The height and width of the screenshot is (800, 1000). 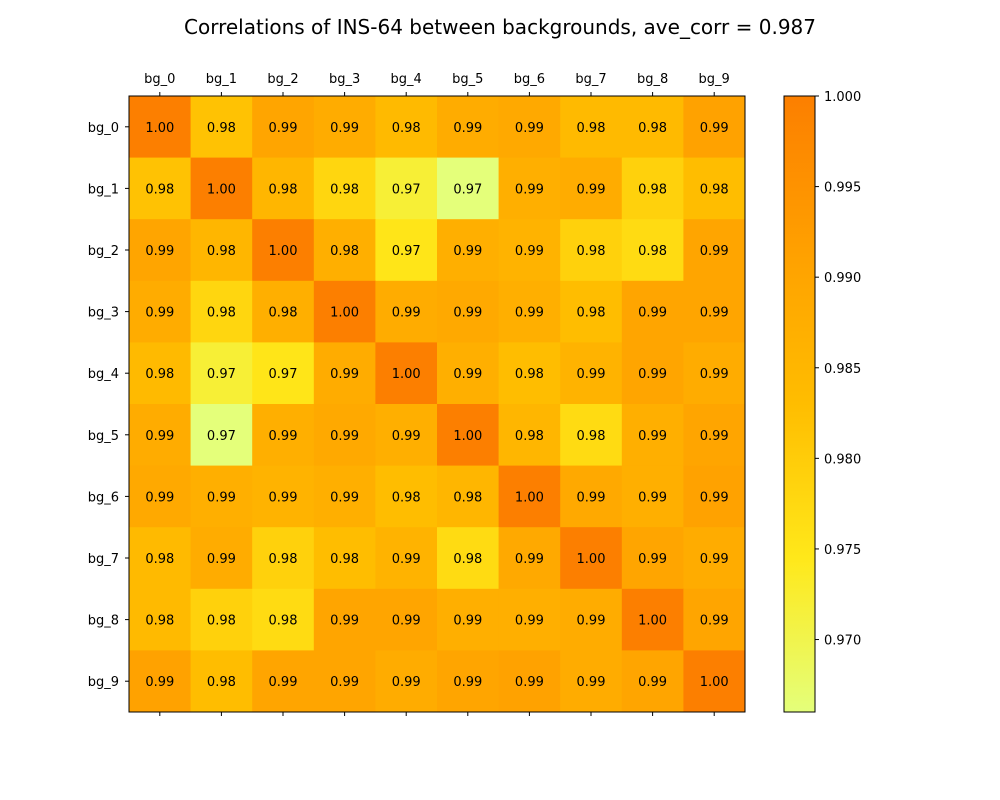 I want to click on y-tick-label: bg_3, so click(x=103, y=313).